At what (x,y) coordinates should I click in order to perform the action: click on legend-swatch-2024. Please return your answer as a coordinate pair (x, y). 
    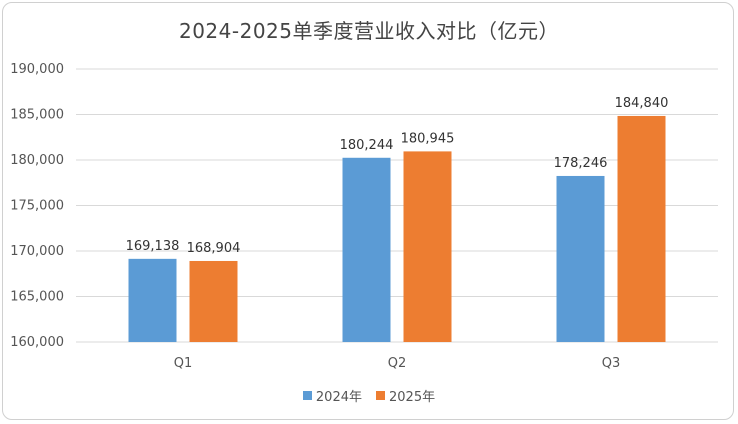
    Looking at the image, I should click on (307, 395).